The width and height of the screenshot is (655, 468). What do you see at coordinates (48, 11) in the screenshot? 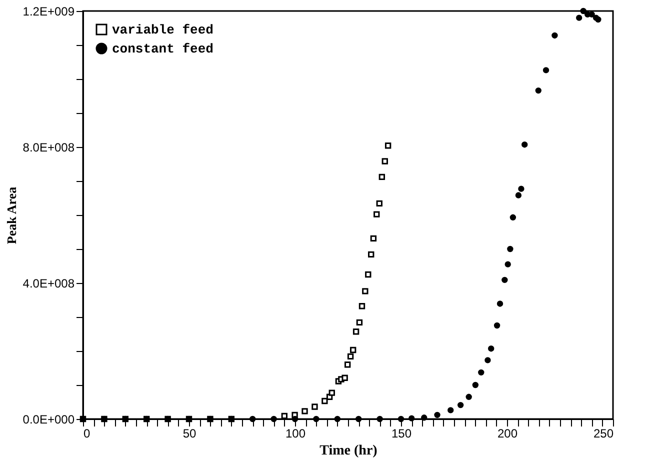
I see `y-tick-label: 1.2E+009` at bounding box center [48, 11].